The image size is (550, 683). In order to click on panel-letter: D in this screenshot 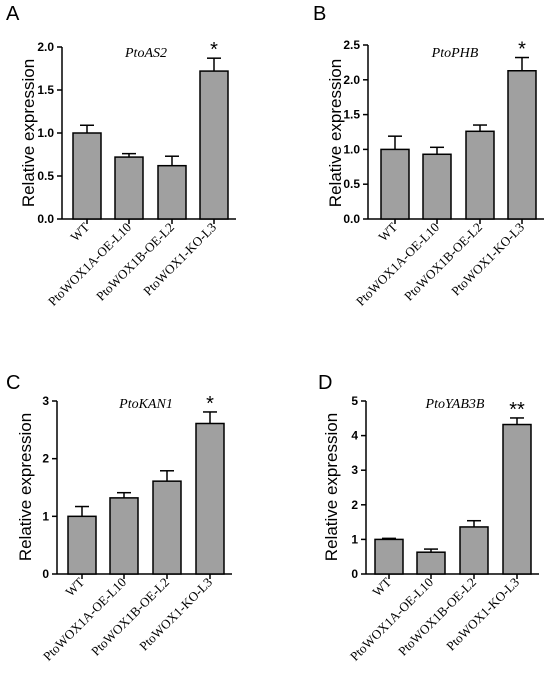, I will do `click(325, 383)`.